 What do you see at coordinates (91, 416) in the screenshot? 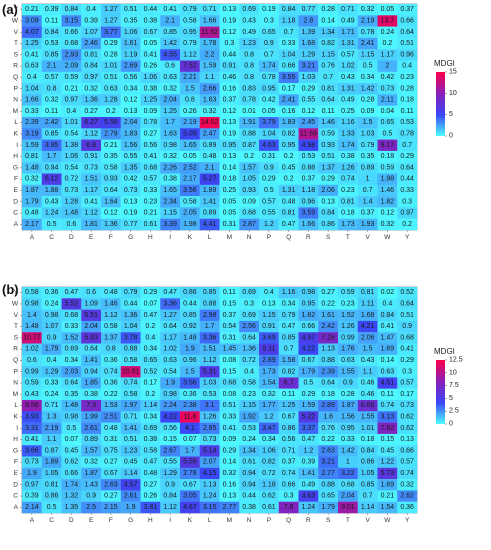
I see `cell-value-label: 1.99` at bounding box center [91, 416].